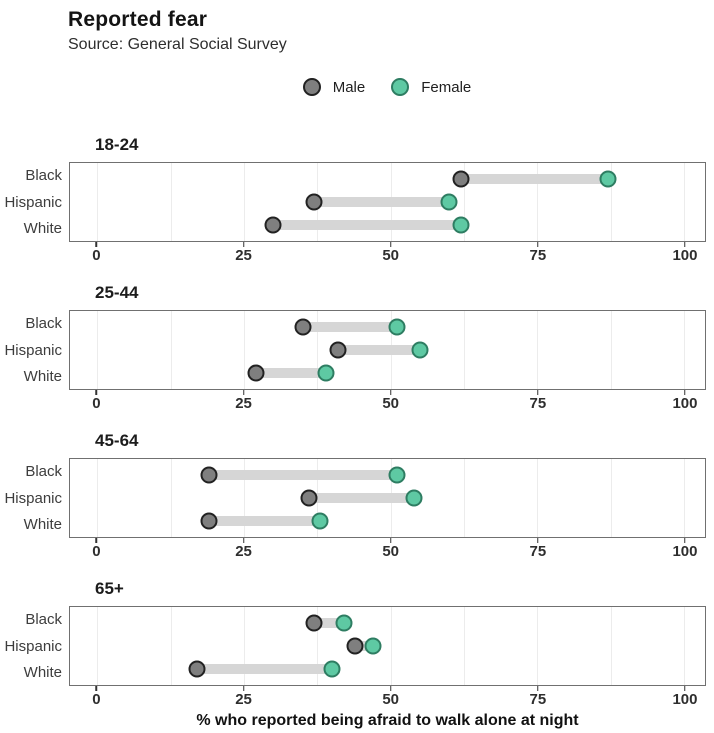 The height and width of the screenshot is (733, 714). What do you see at coordinates (400, 87) in the screenshot?
I see `female-dot-icon` at bounding box center [400, 87].